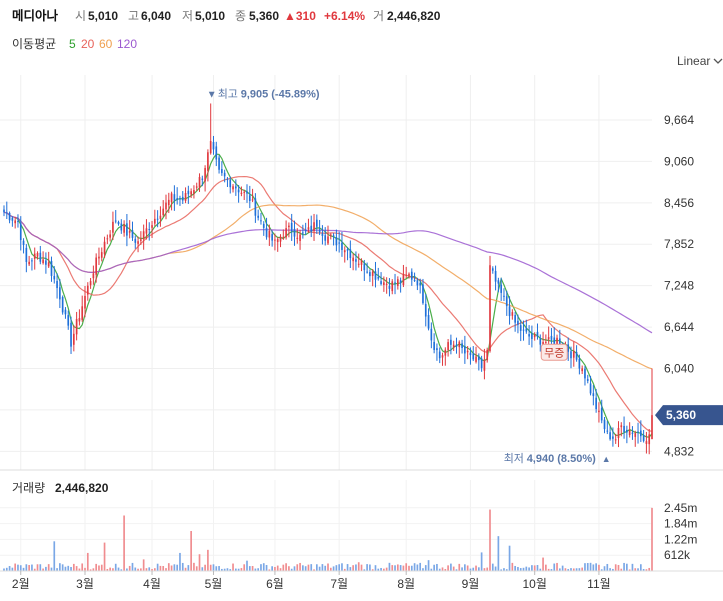 The image size is (723, 601). Describe the element at coordinates (133, 16) in the screenshot. I see `high-label: 고` at that location.